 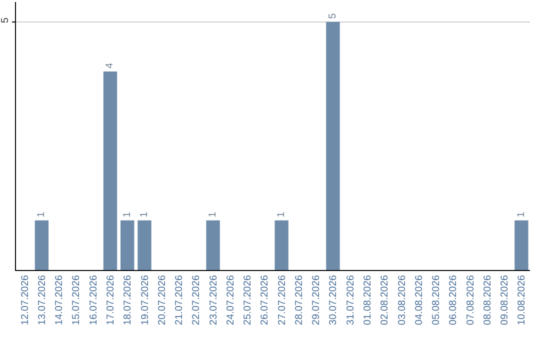 I want to click on x-tick-label: 03.08.2026, so click(x=402, y=300).